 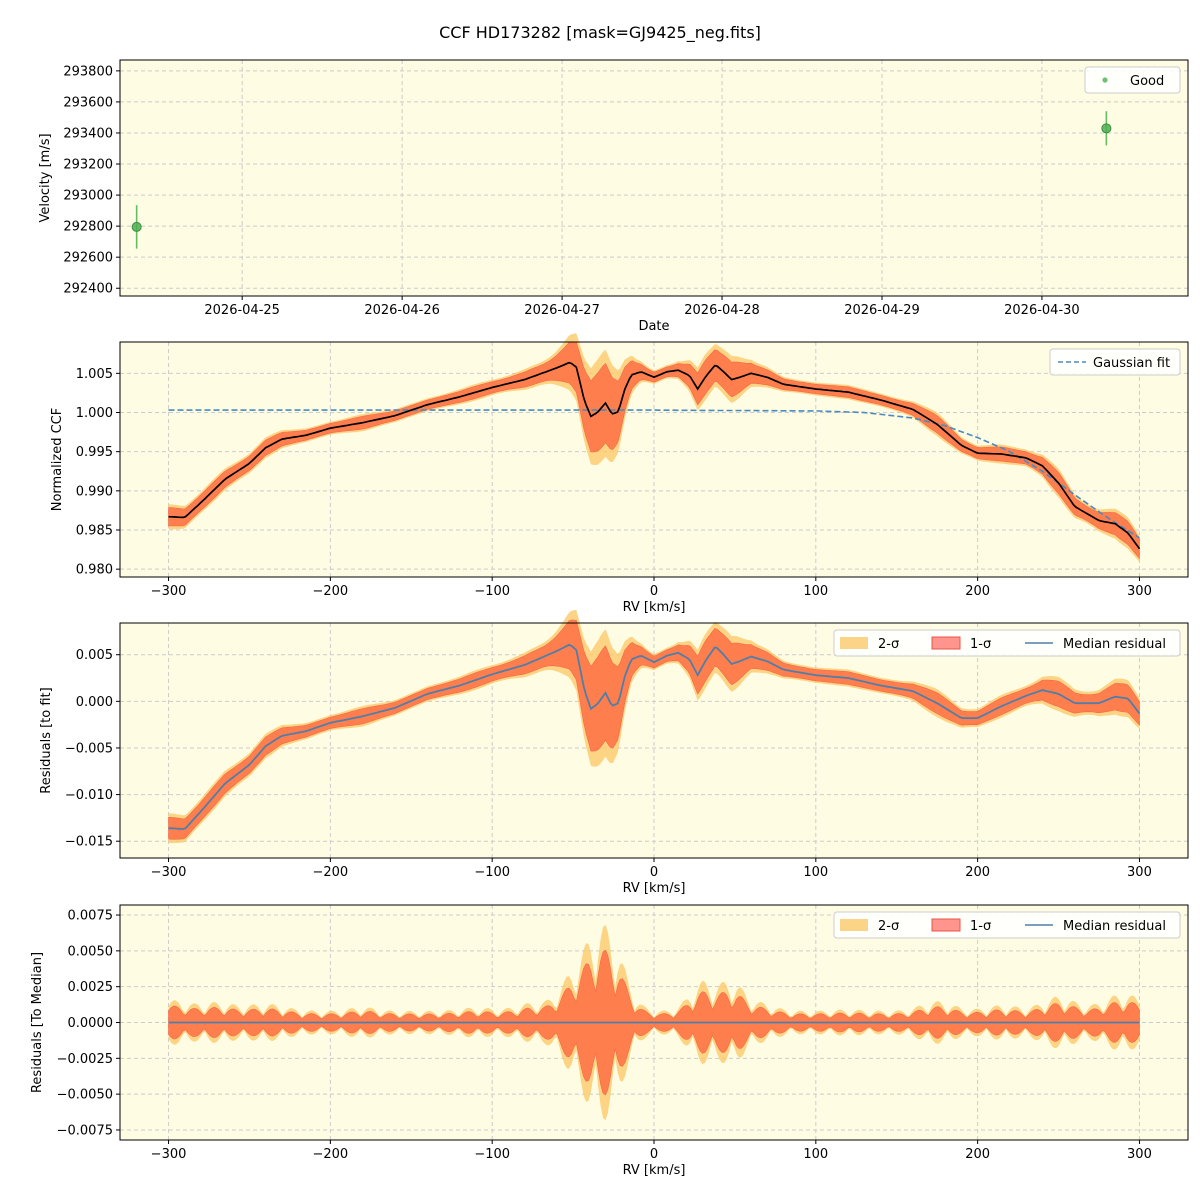 I want to click on x-tick-label: 2026-04-30, so click(x=1042, y=310).